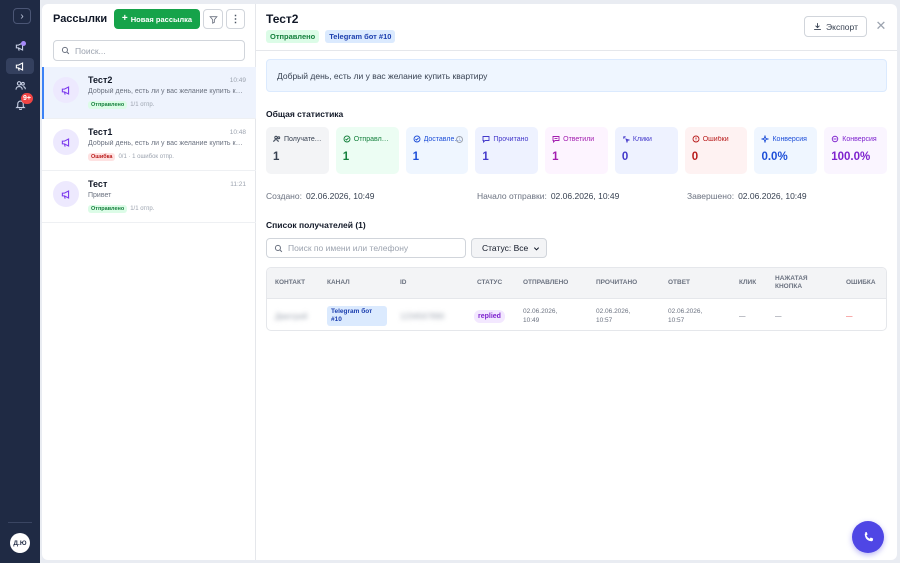 This screenshot has width=900, height=563. I want to click on stat-label: Прочитано, so click(511, 139).